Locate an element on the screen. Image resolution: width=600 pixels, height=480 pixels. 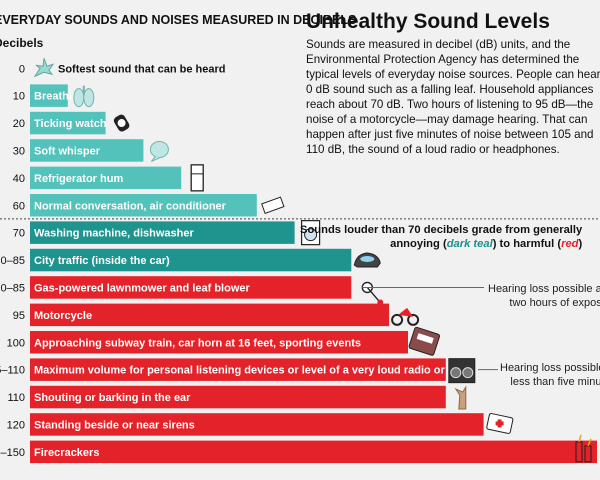
bar-label: Standing beside or near sirens is located at coordinates (114, 425).